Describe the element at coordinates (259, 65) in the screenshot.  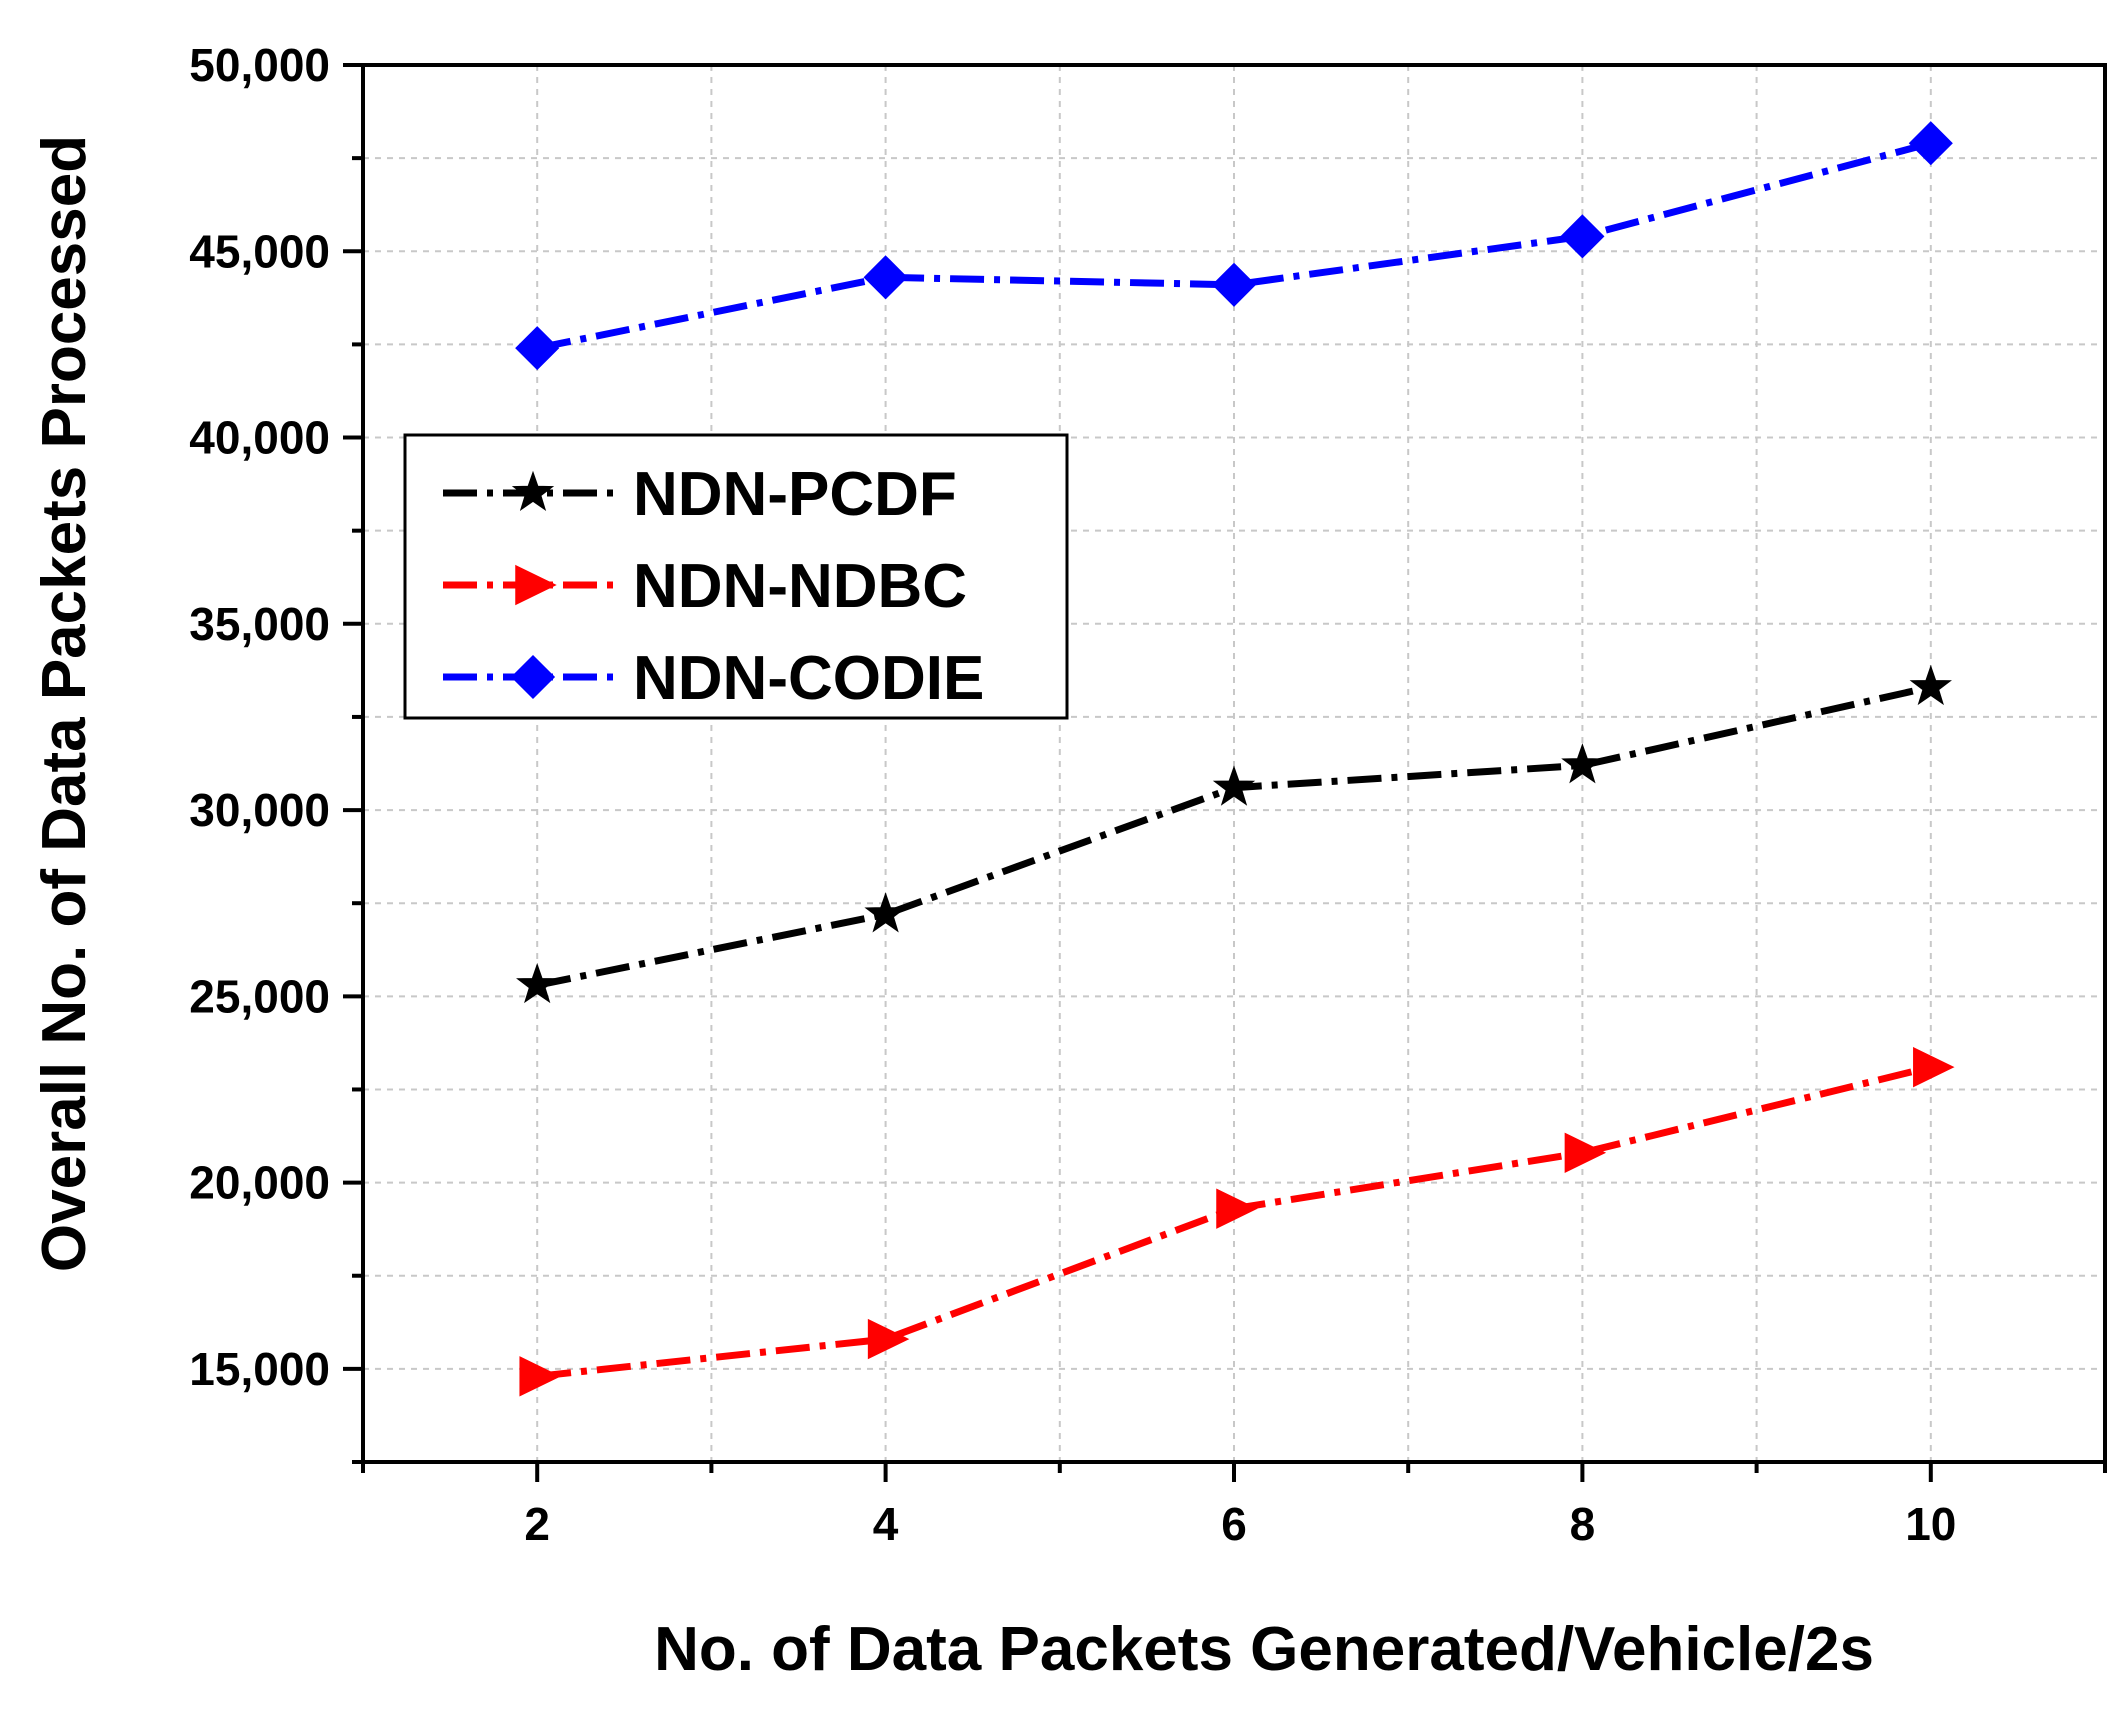
I see `y-tick-label: 50,000` at that location.